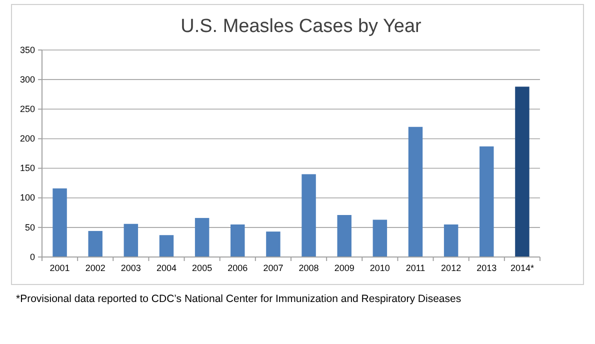  Describe the element at coordinates (273, 267) in the screenshot. I see `x-tick-label: 2007` at that location.